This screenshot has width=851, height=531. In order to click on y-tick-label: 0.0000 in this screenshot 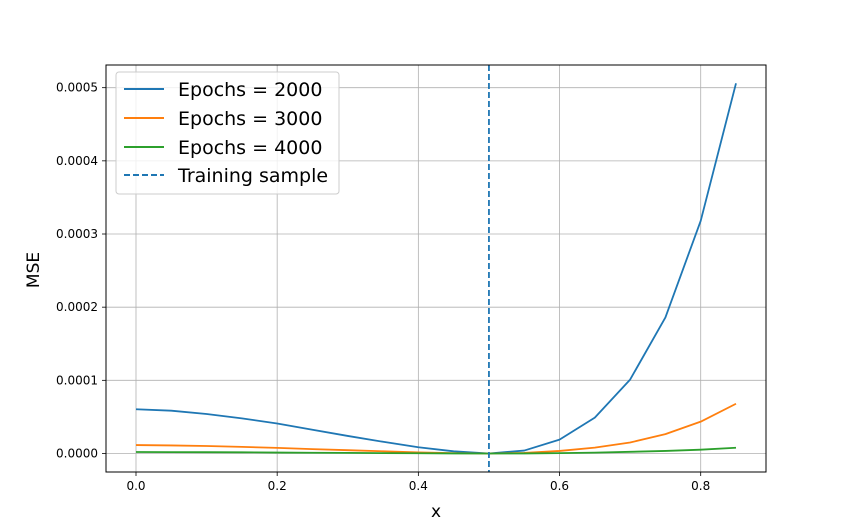, I will do `click(77, 453)`.